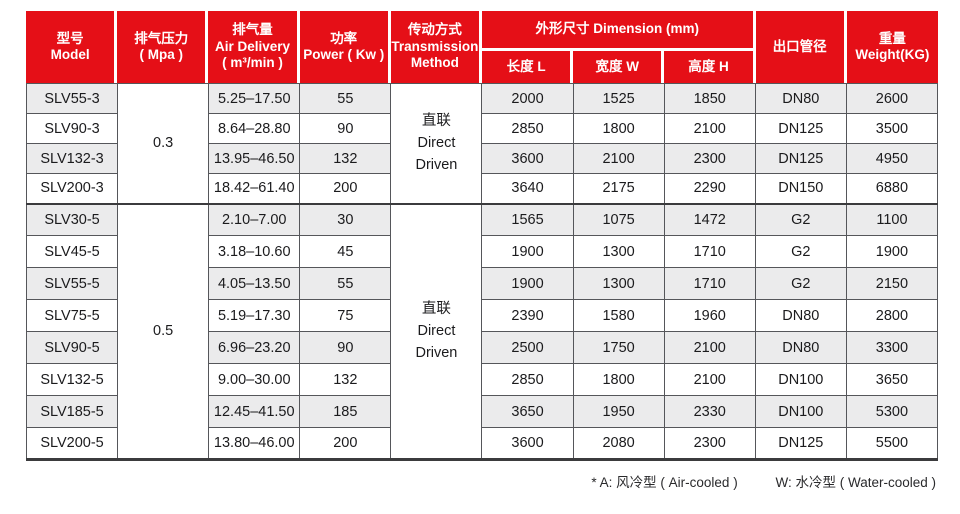 This screenshot has height=514, width=960. Describe the element at coordinates (72, 128) in the screenshot. I see `cell-model: SLV90-3` at that location.